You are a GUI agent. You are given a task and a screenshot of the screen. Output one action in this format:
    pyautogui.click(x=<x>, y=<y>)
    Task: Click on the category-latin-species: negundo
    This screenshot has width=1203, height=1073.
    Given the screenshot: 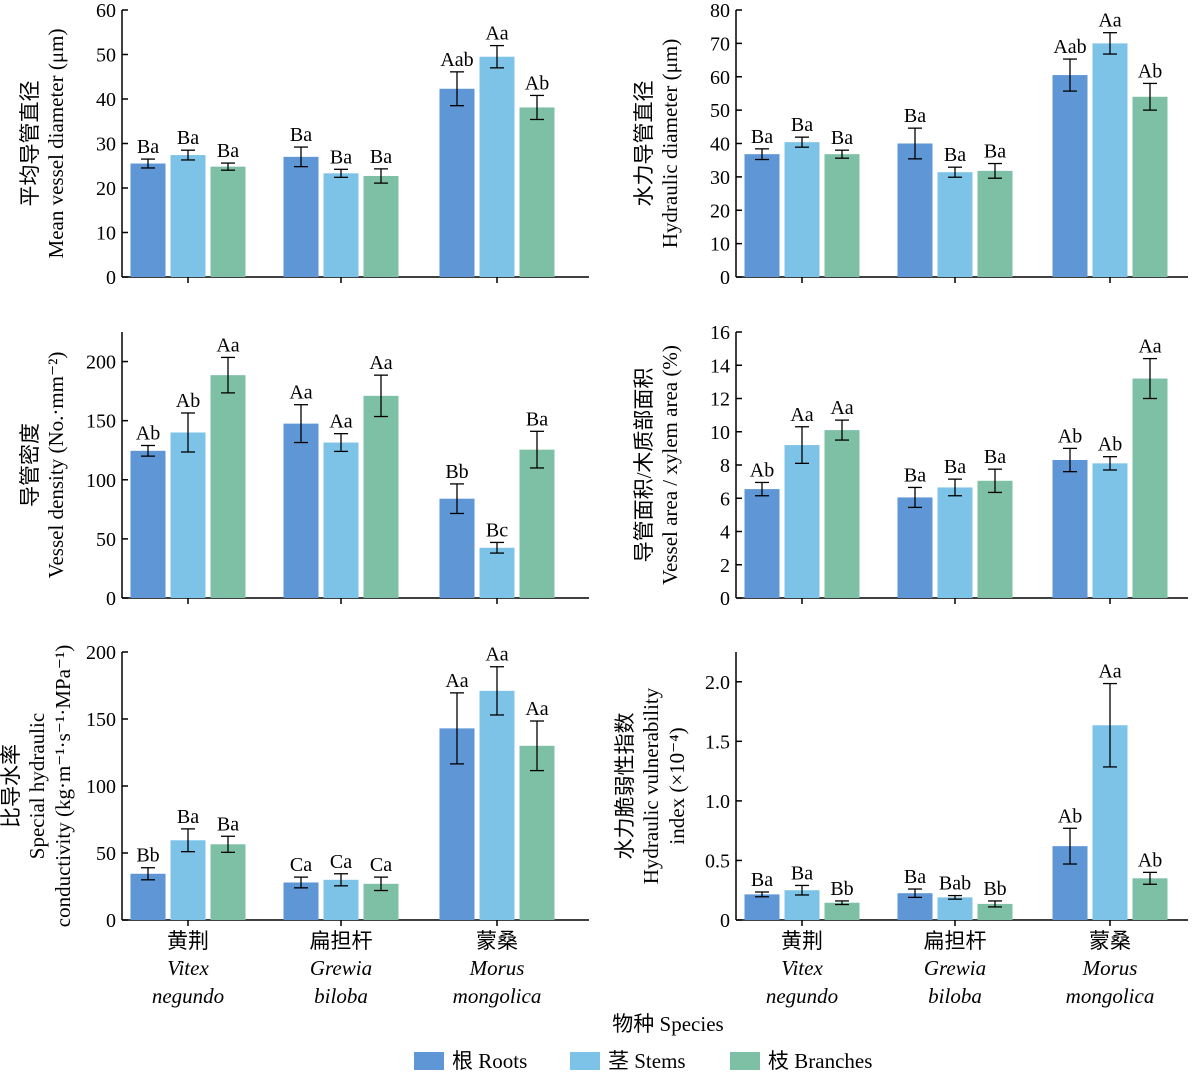 What is the action you would take?
    pyautogui.click(x=188, y=996)
    